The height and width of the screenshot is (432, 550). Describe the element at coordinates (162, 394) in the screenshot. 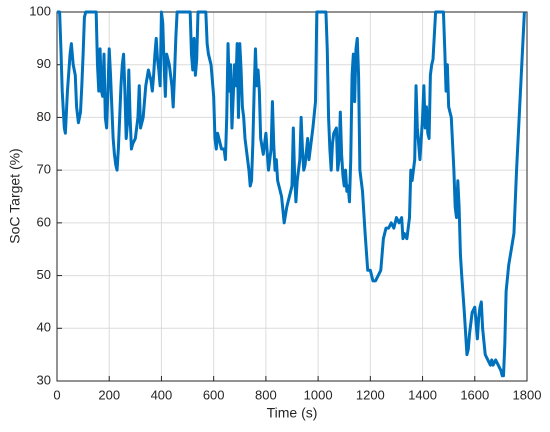

I see `x-tick-label: 400` at that location.